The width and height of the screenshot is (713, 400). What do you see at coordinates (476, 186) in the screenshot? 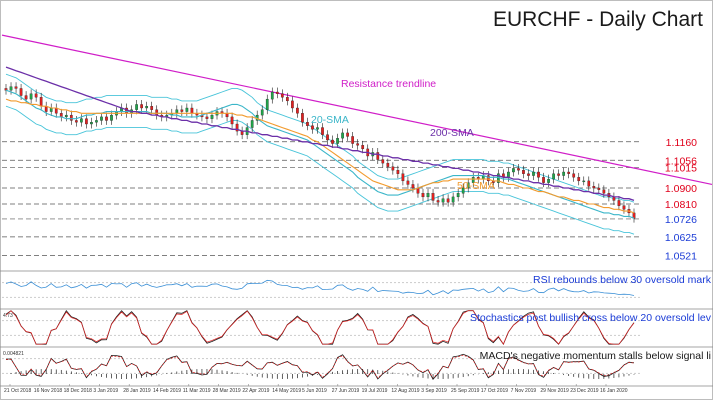
I see `annotation-2: 50-SMA` at bounding box center [476, 186].